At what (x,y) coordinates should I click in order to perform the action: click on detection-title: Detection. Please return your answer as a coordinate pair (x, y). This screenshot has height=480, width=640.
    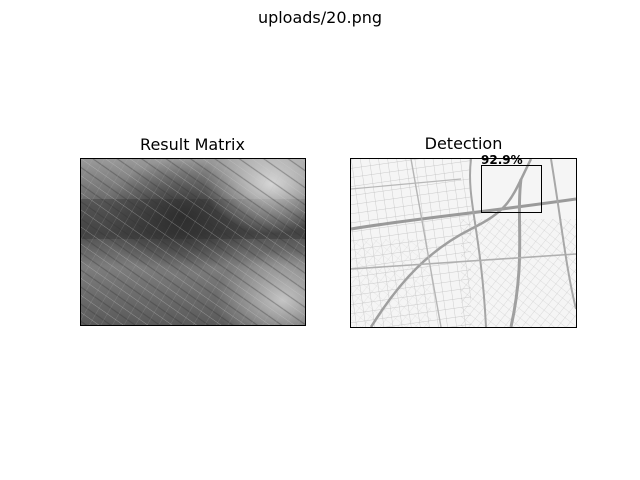
    Looking at the image, I should click on (463, 143).